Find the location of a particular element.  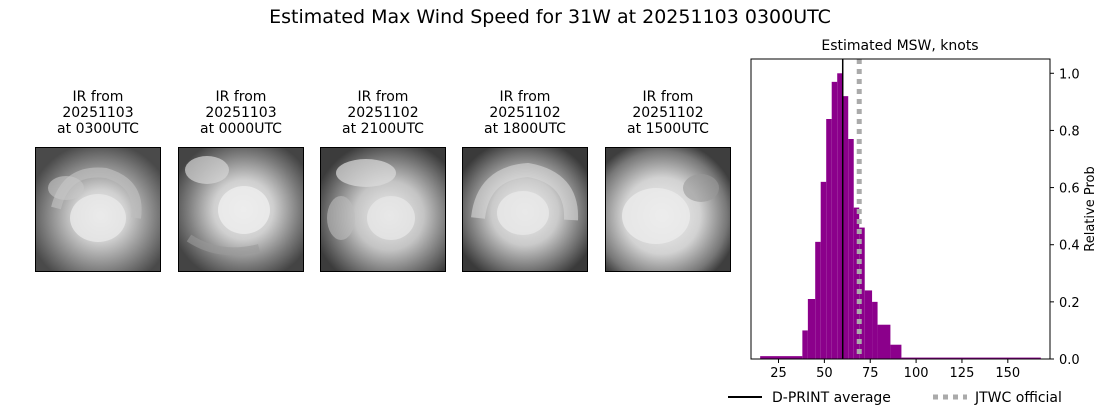

ir-panel-2: IR from 20251103 at 0000UTC is located at coordinates (241, 180).